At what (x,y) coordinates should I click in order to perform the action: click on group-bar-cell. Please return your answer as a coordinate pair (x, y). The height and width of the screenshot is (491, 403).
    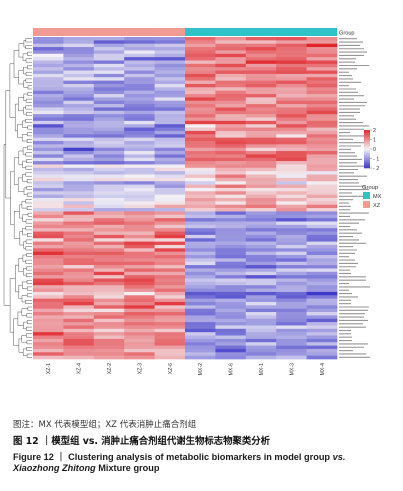
    Looking at the image, I should click on (48, 32).